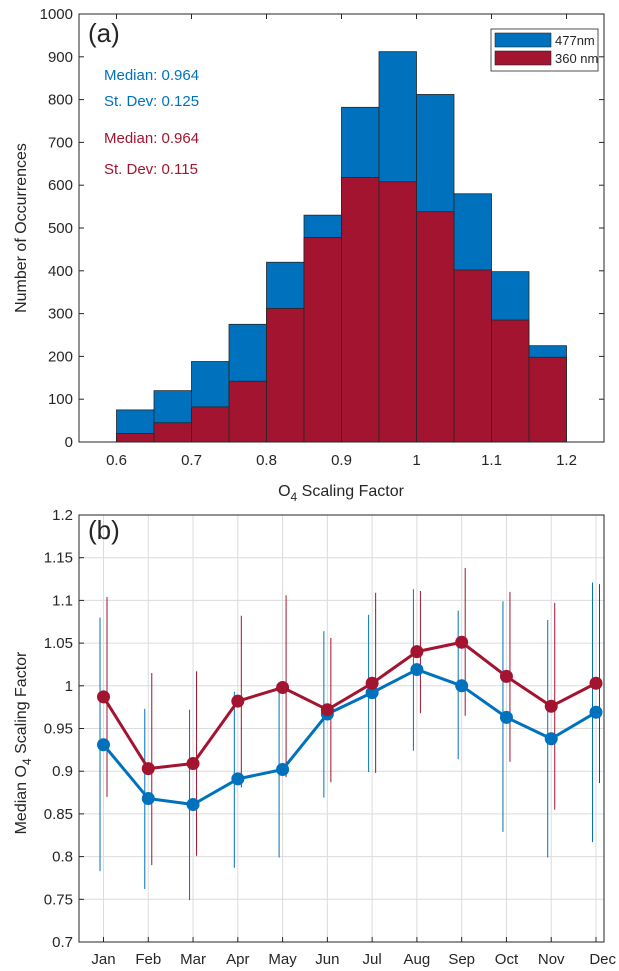 The image size is (619, 971). I want to click on x-tick-label: 1.2, so click(566, 460).